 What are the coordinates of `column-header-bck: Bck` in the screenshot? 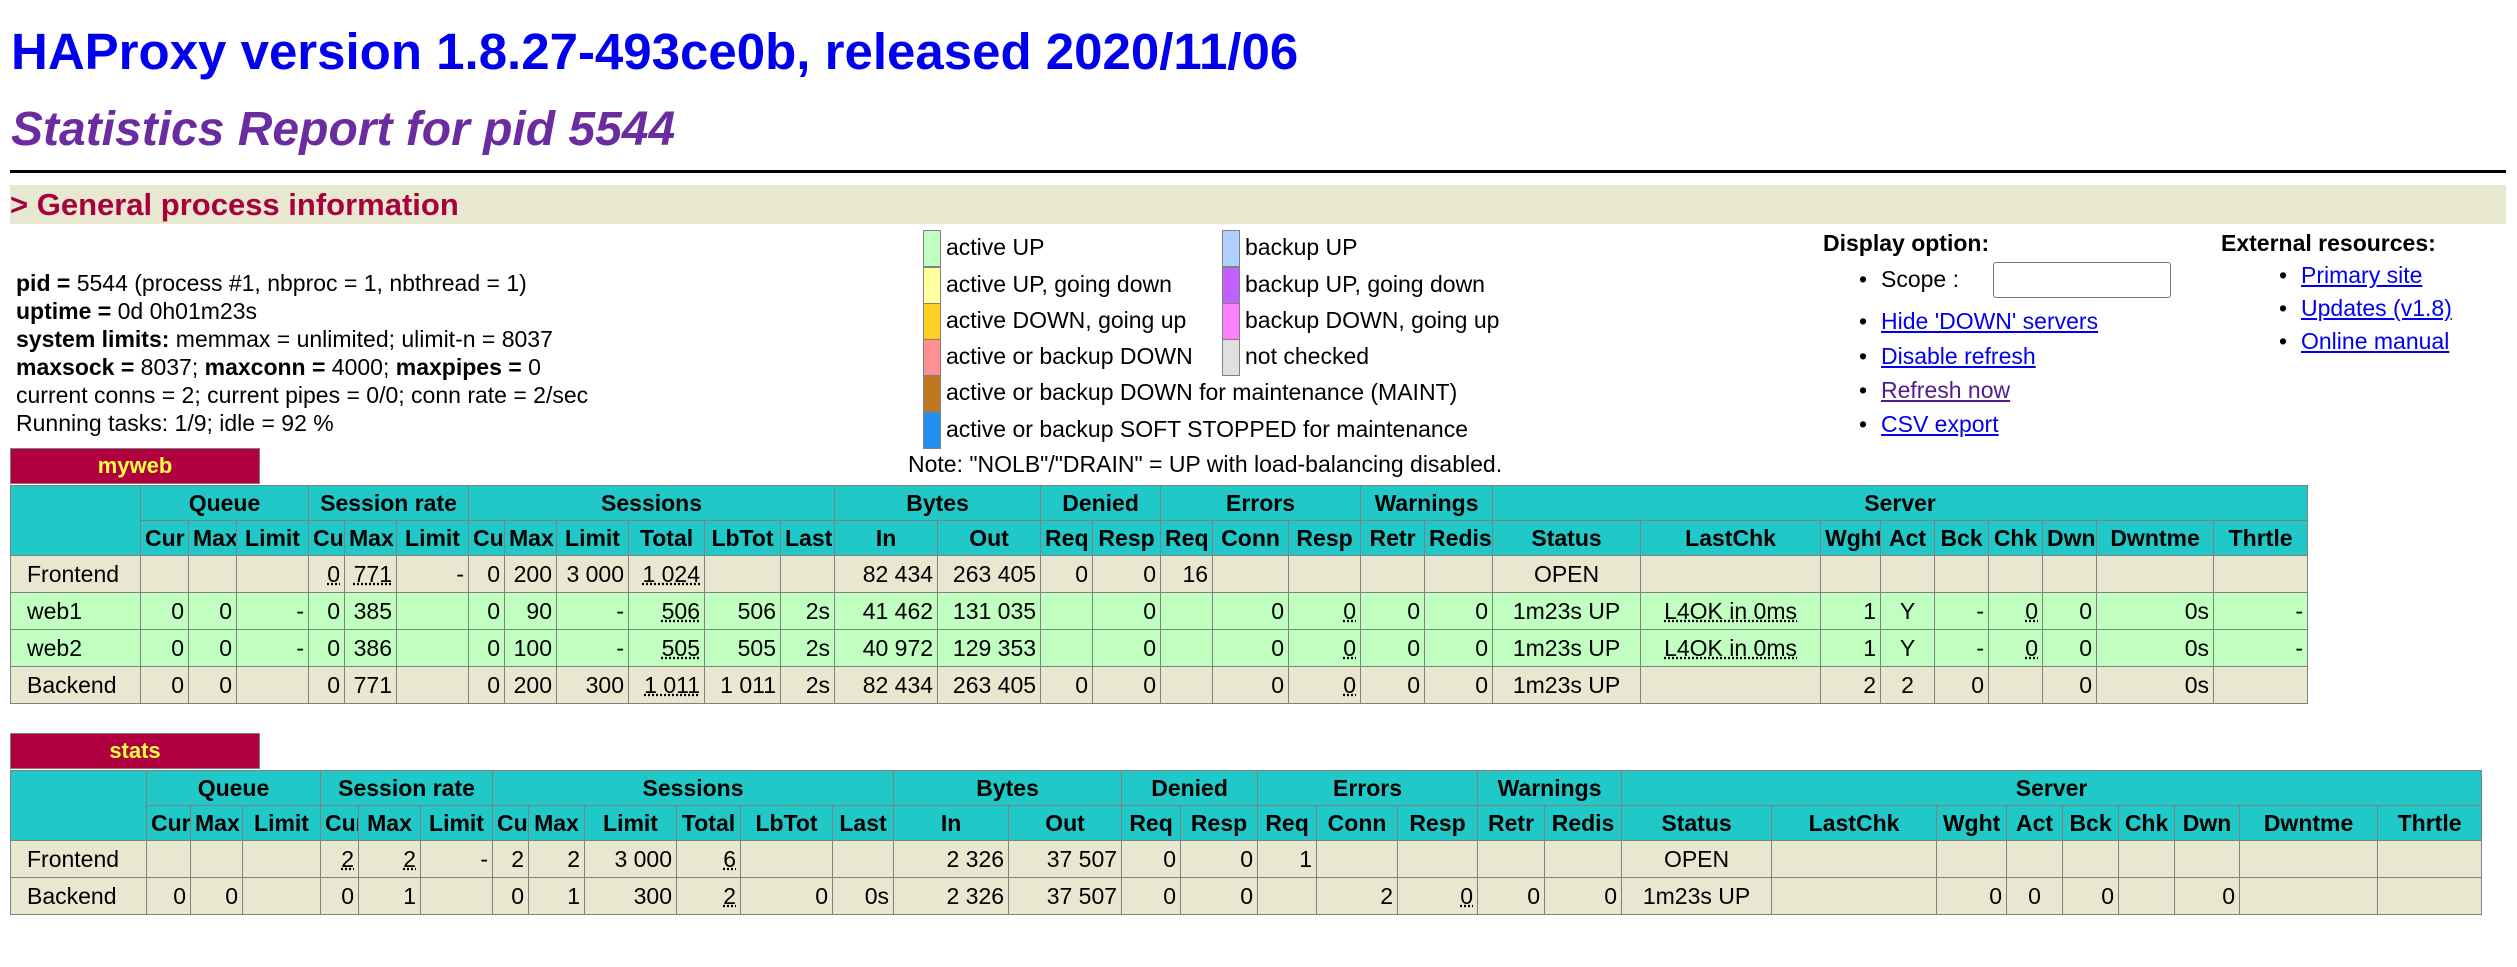 It's located at (1962, 538).